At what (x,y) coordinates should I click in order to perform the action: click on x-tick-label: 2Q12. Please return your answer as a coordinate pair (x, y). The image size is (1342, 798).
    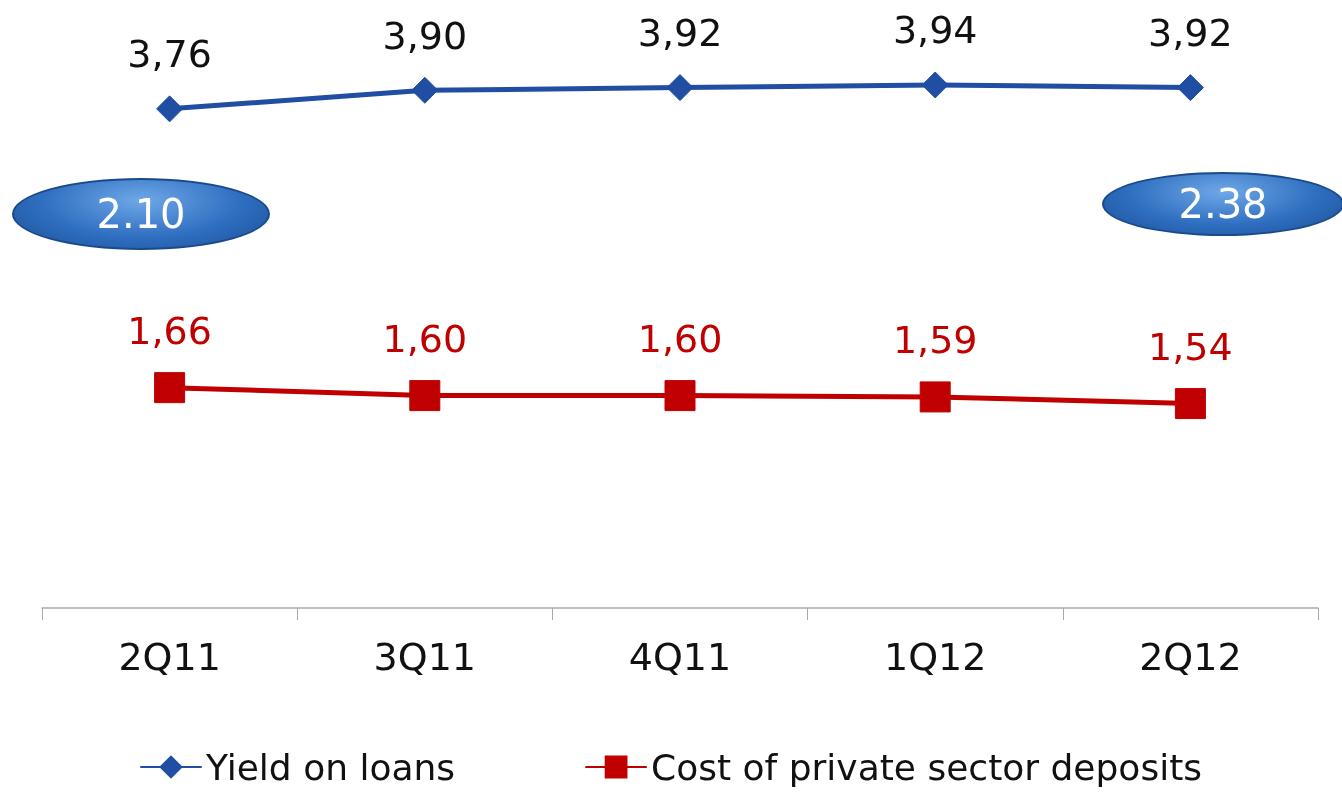
    Looking at the image, I should click on (1190, 657).